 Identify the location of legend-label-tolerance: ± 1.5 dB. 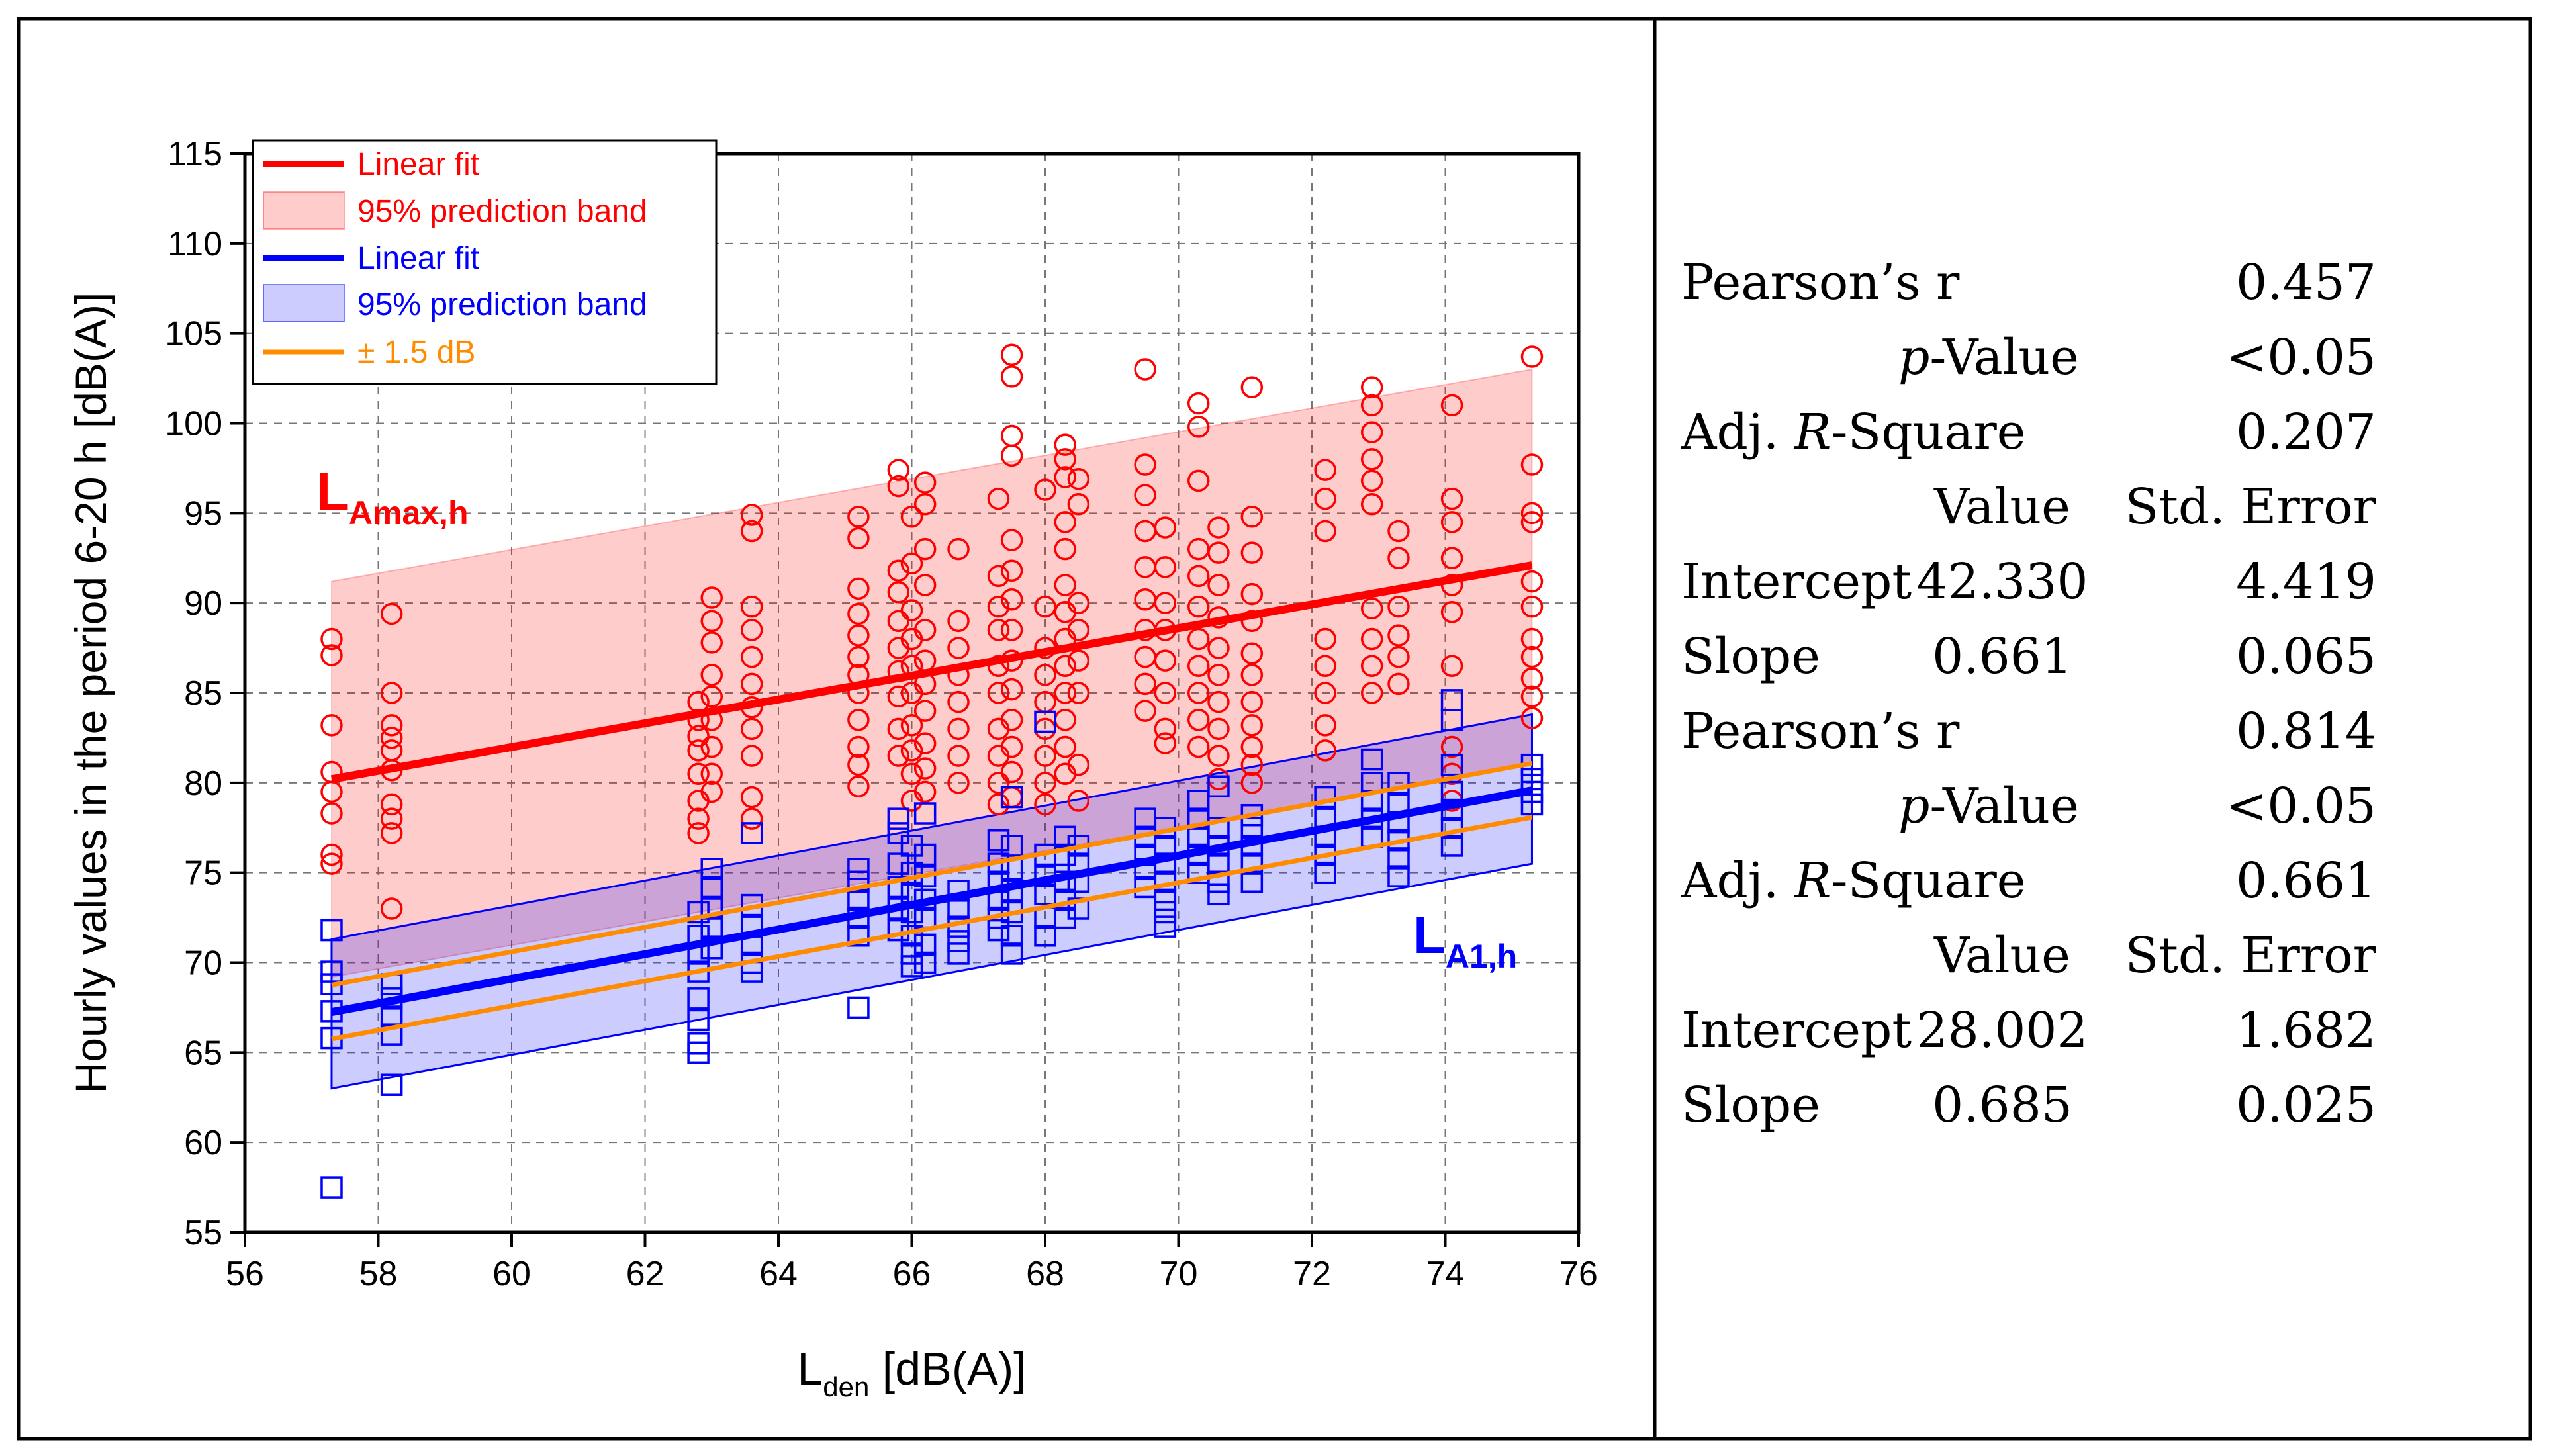
(416, 353).